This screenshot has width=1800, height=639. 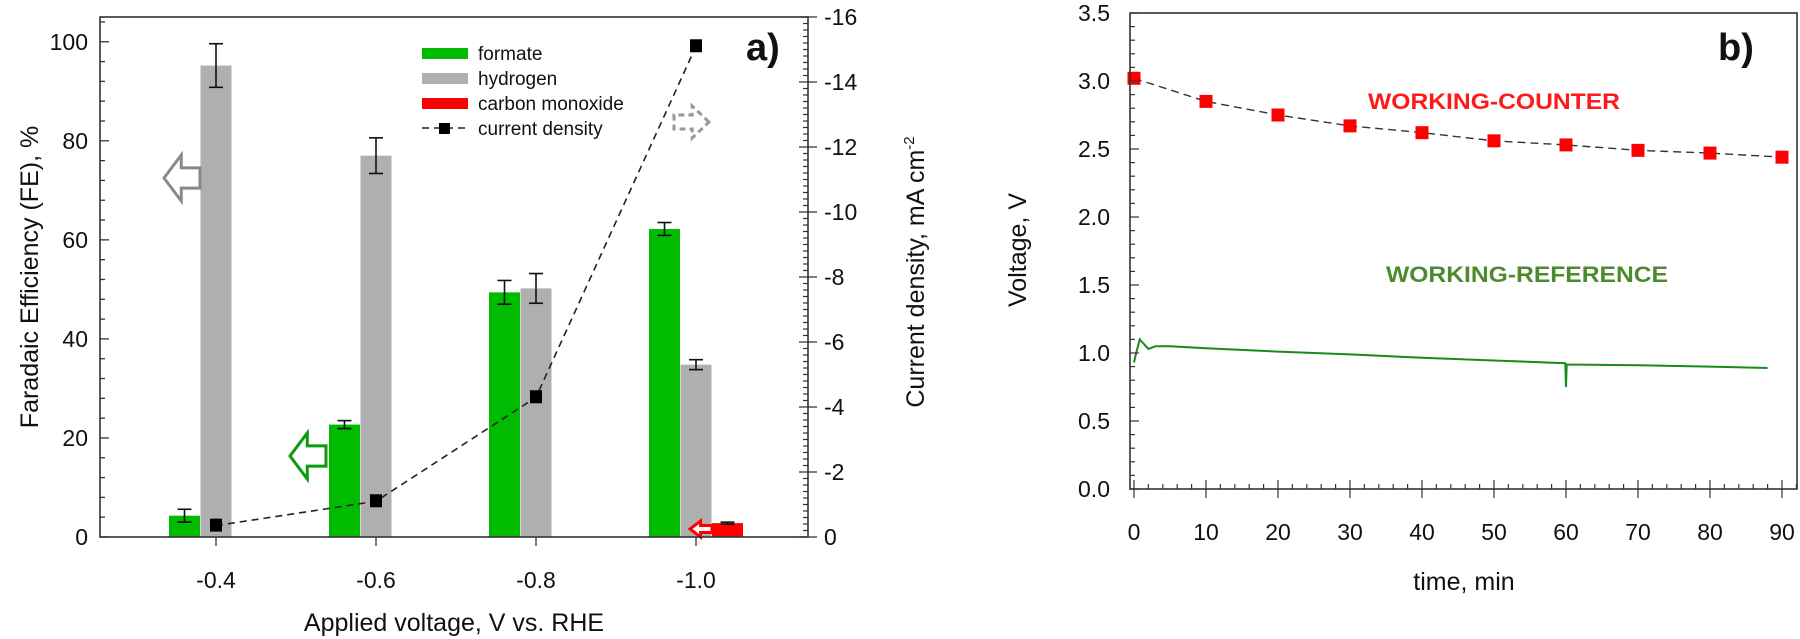 I want to click on x-tick-label: -0.6, so click(x=376, y=580).